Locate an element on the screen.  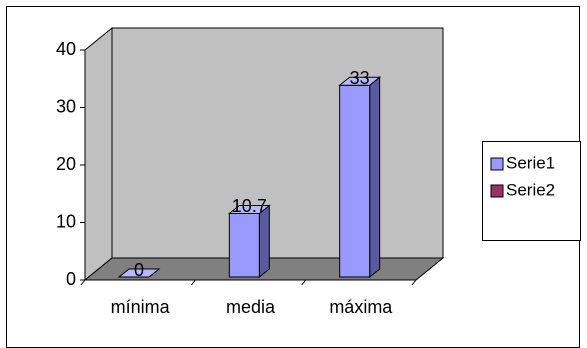
data-label: 0 is located at coordinates (139, 270).